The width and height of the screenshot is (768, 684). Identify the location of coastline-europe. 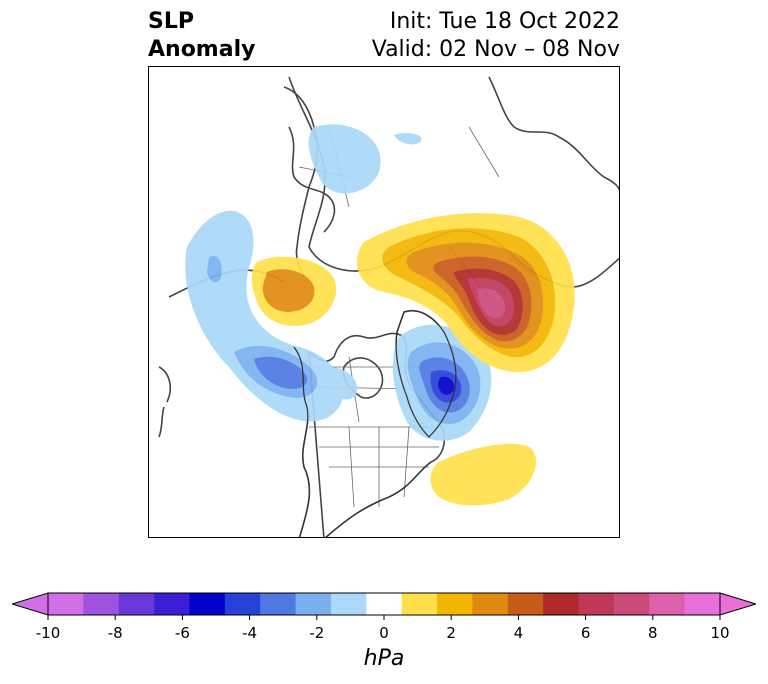
(312, 179).